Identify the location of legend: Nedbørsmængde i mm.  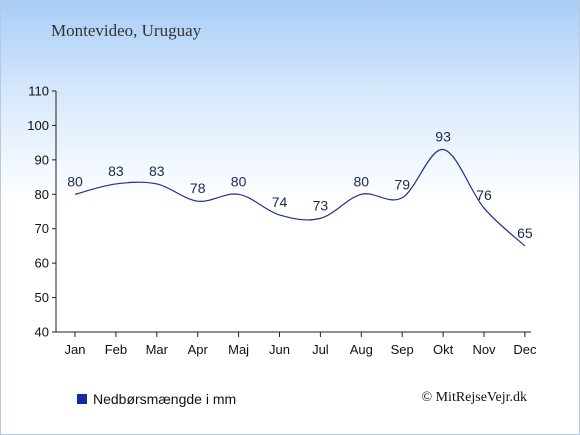
(156, 399).